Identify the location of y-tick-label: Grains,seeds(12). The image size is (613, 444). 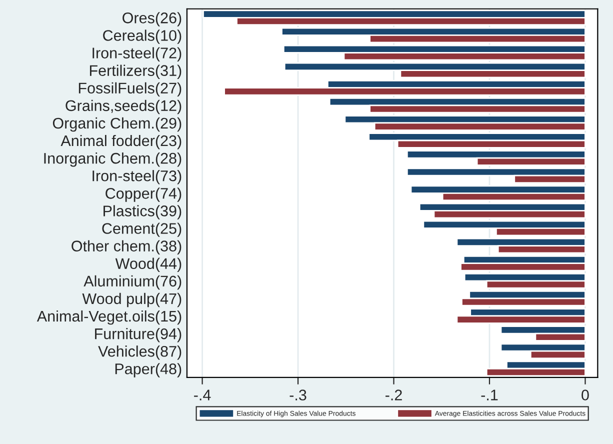
(124, 107).